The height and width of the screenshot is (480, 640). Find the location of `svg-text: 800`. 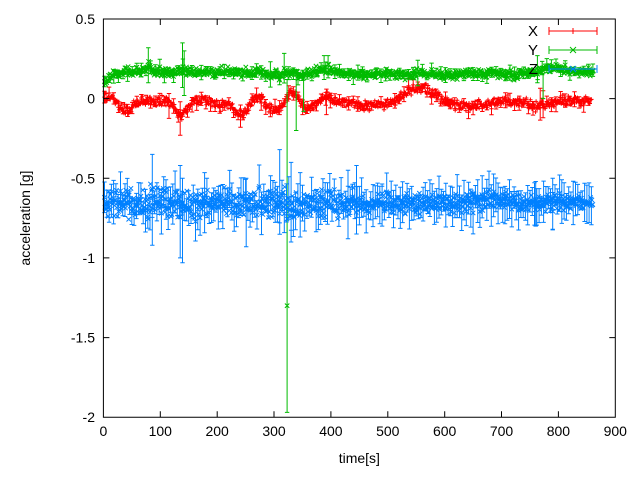

svg-text: 800 is located at coordinates (559, 431).